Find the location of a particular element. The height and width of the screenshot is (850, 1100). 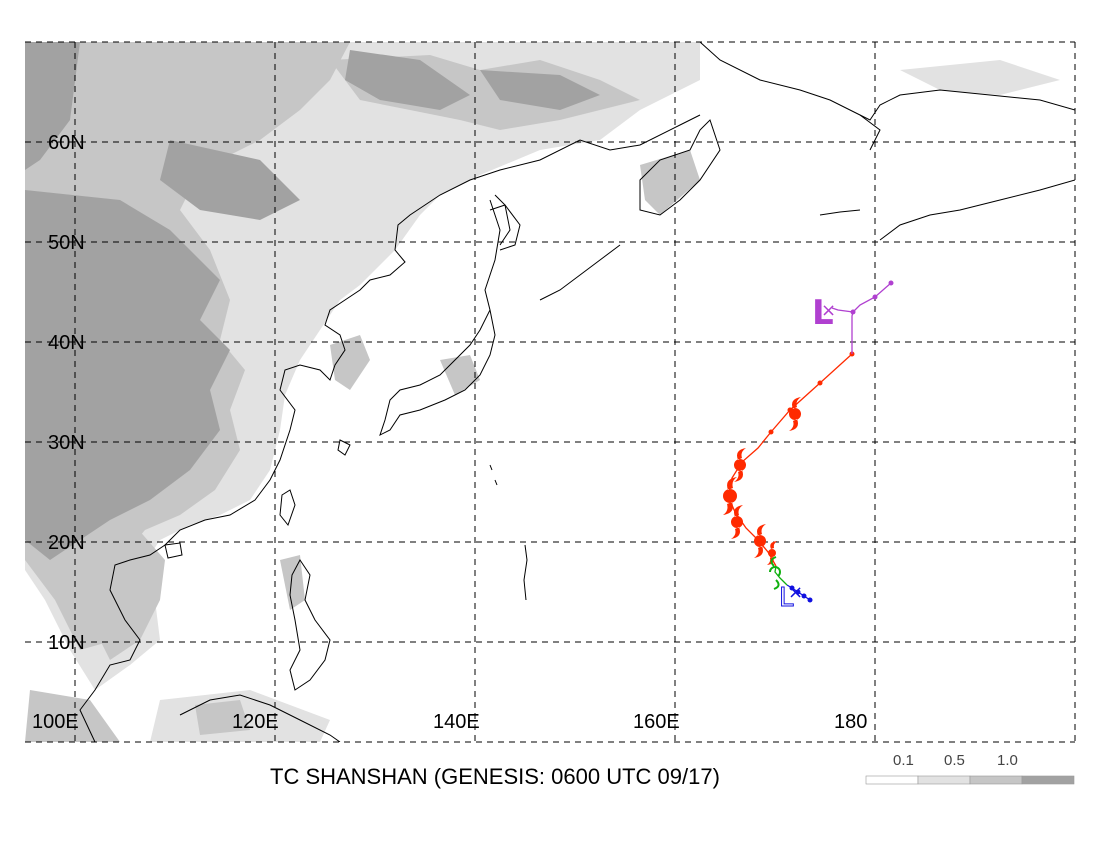

lon-label-120e: 120E is located at coordinates (255, 722).